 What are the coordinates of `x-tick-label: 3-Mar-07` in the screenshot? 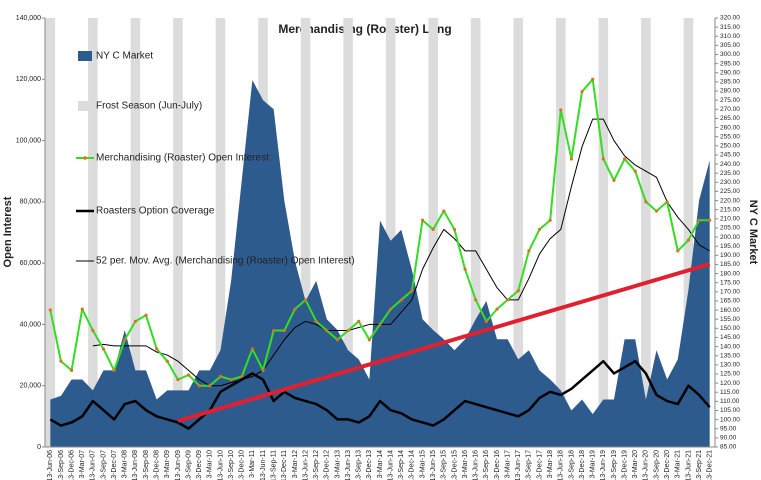 It's located at (82, 464).